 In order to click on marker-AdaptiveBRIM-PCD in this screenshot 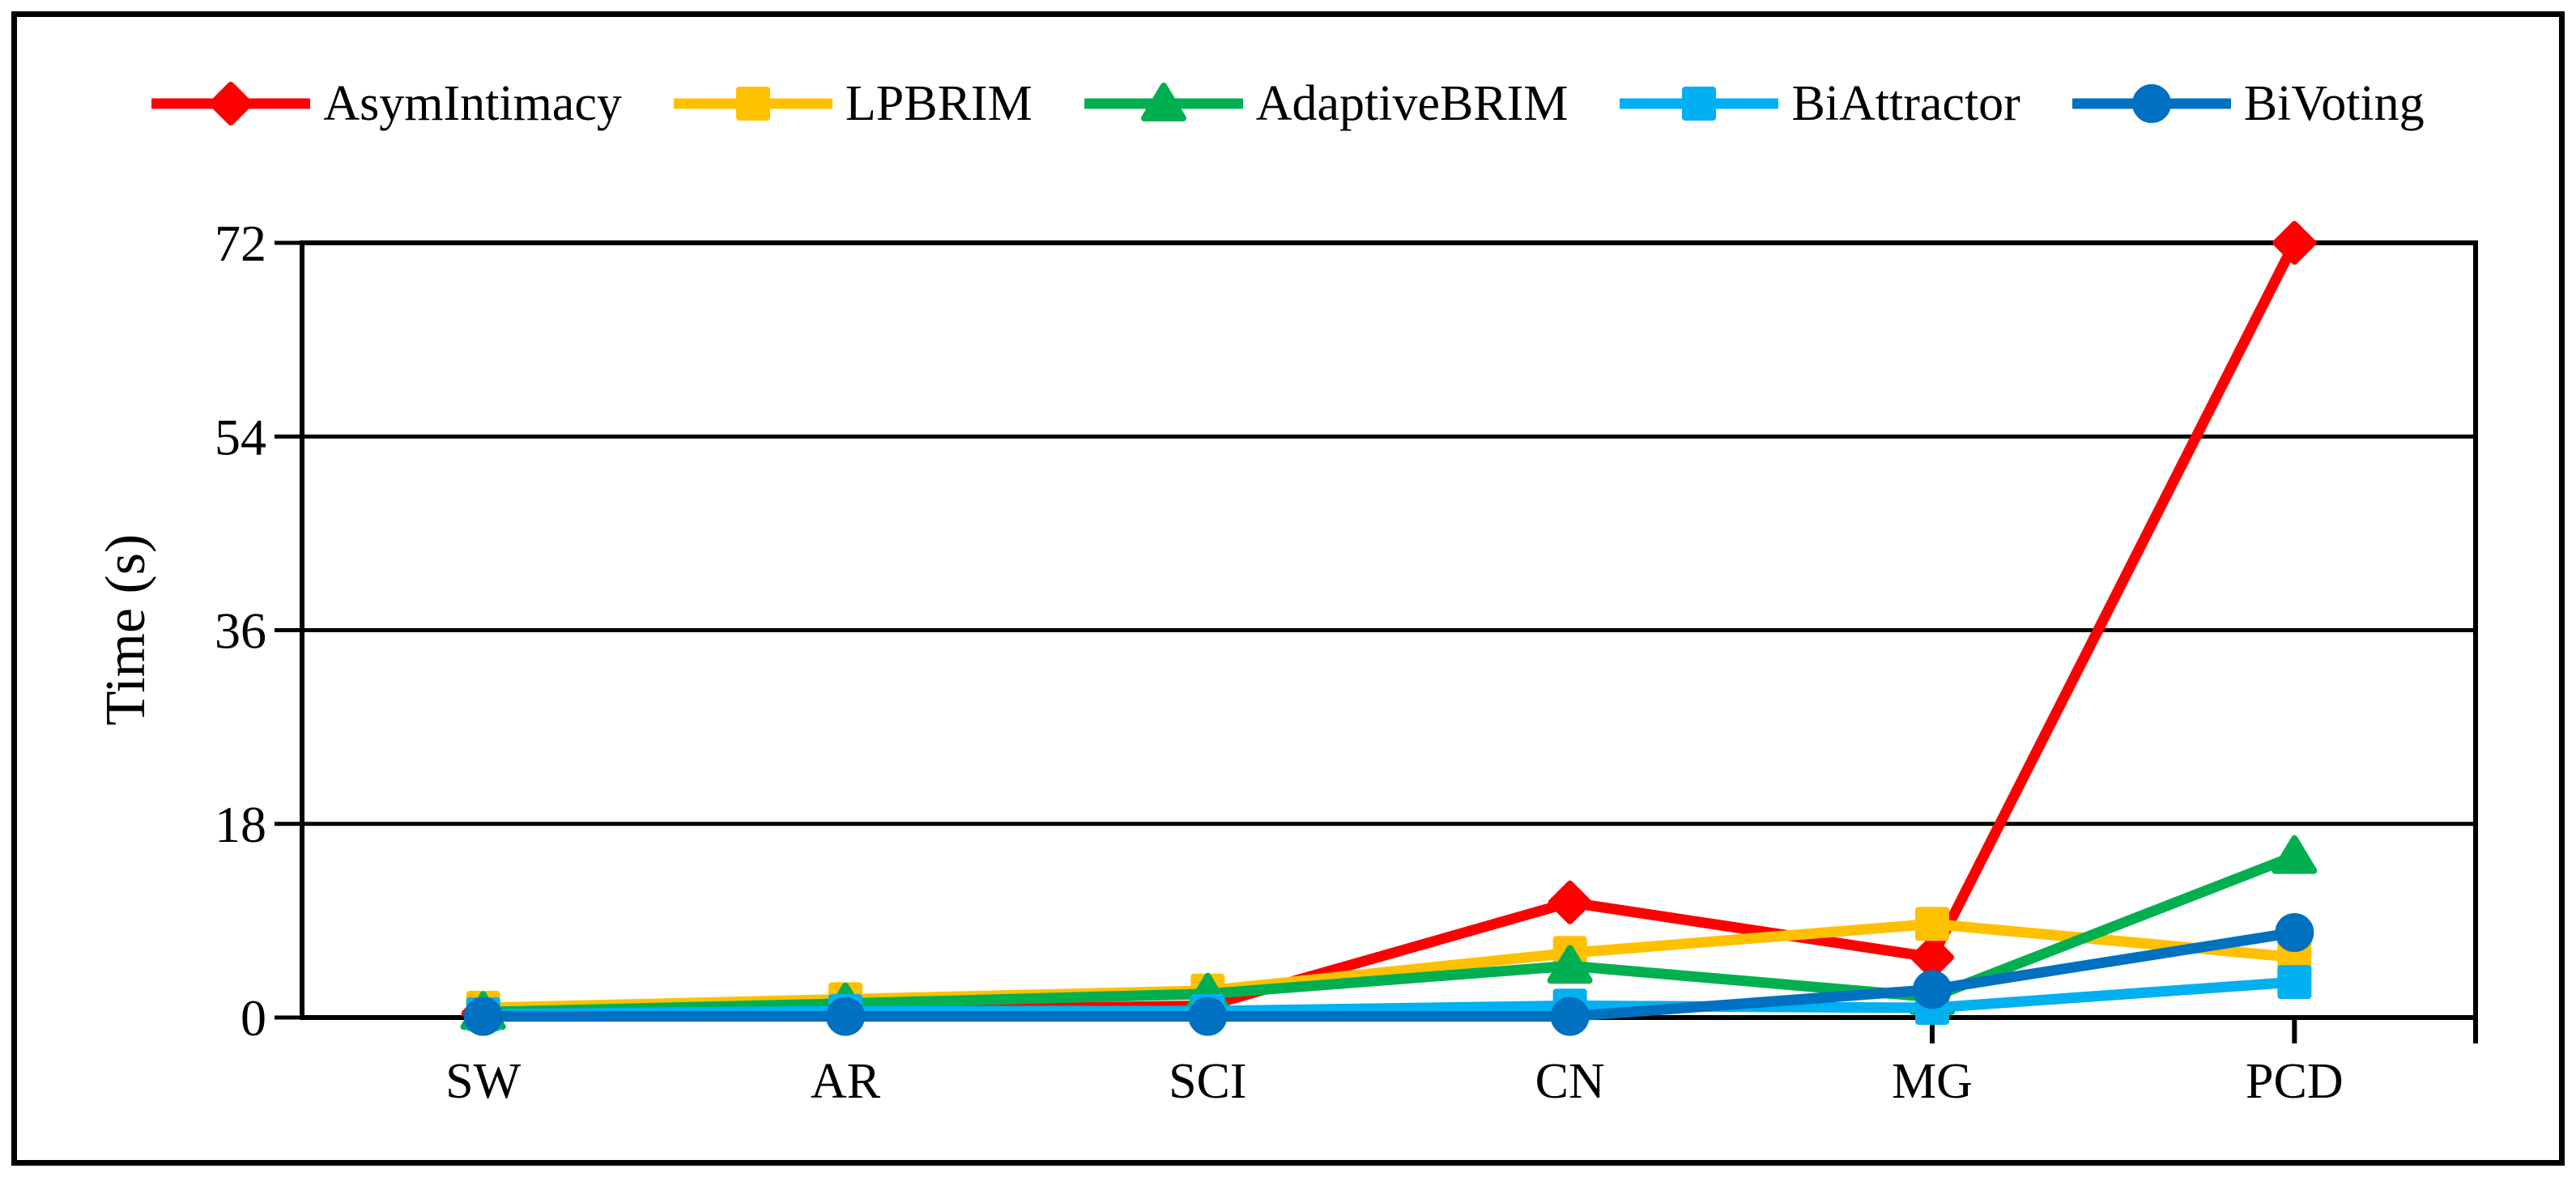, I will do `click(2295, 854)`.